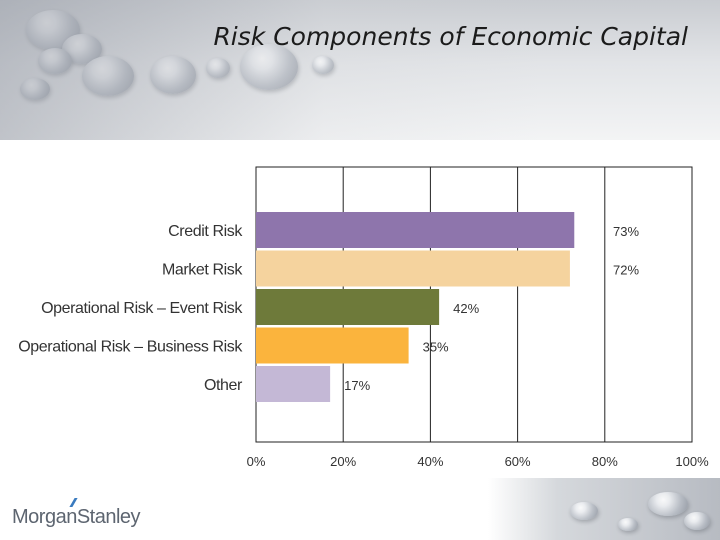 This screenshot has height=540, width=720. Describe the element at coordinates (130, 347) in the screenshot. I see `category-label: Operational Risk – Business Risk` at that location.